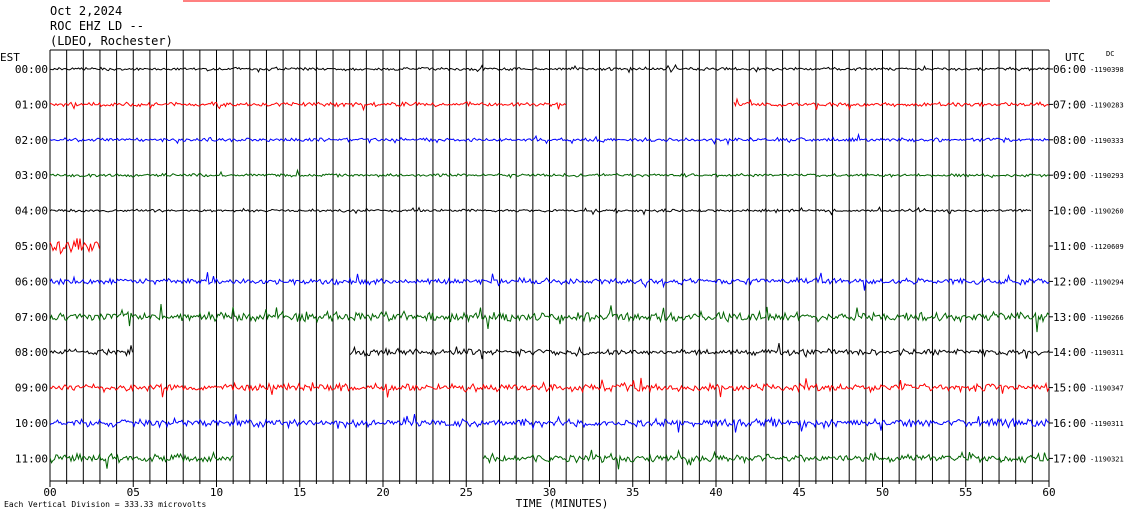 The image size is (1130, 519). What do you see at coordinates (1107, 176) in the screenshot?
I see `dc-offset-label: -1190293` at bounding box center [1107, 176].